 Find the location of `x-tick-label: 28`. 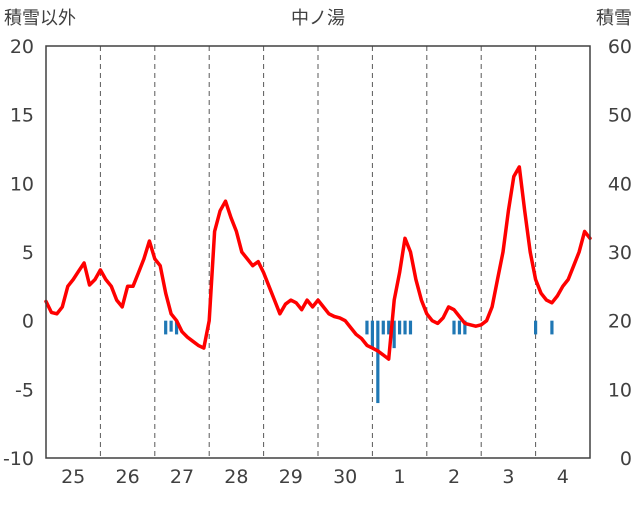

x-tick-label: 28 is located at coordinates (236, 477).